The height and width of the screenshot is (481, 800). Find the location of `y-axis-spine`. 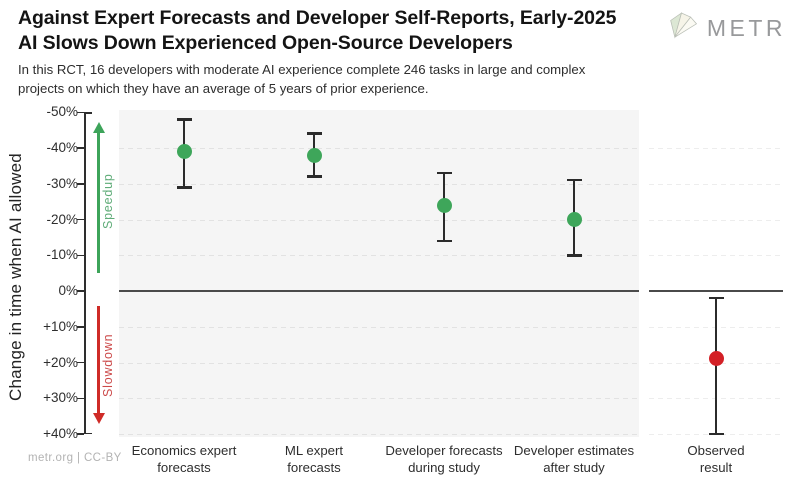

y-axis-spine is located at coordinates (85, 273).